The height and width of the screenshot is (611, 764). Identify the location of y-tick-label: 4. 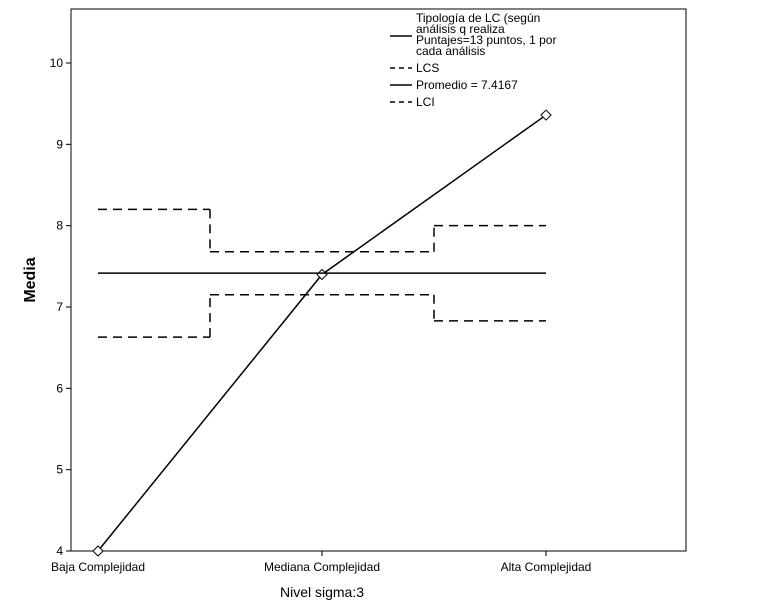
(59, 551).